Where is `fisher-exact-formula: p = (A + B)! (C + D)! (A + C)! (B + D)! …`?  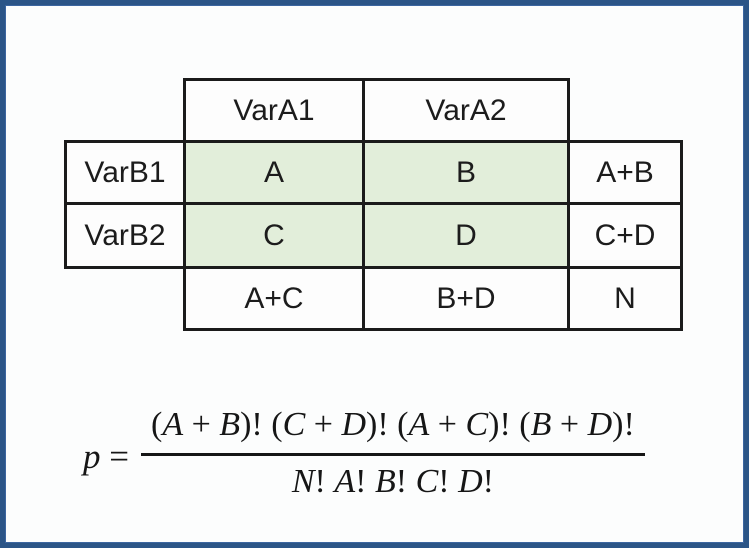
fisher-exact-formula: p = (A + B)! (C + D)! (A + C)! (B + D)! … is located at coordinates (364, 454).